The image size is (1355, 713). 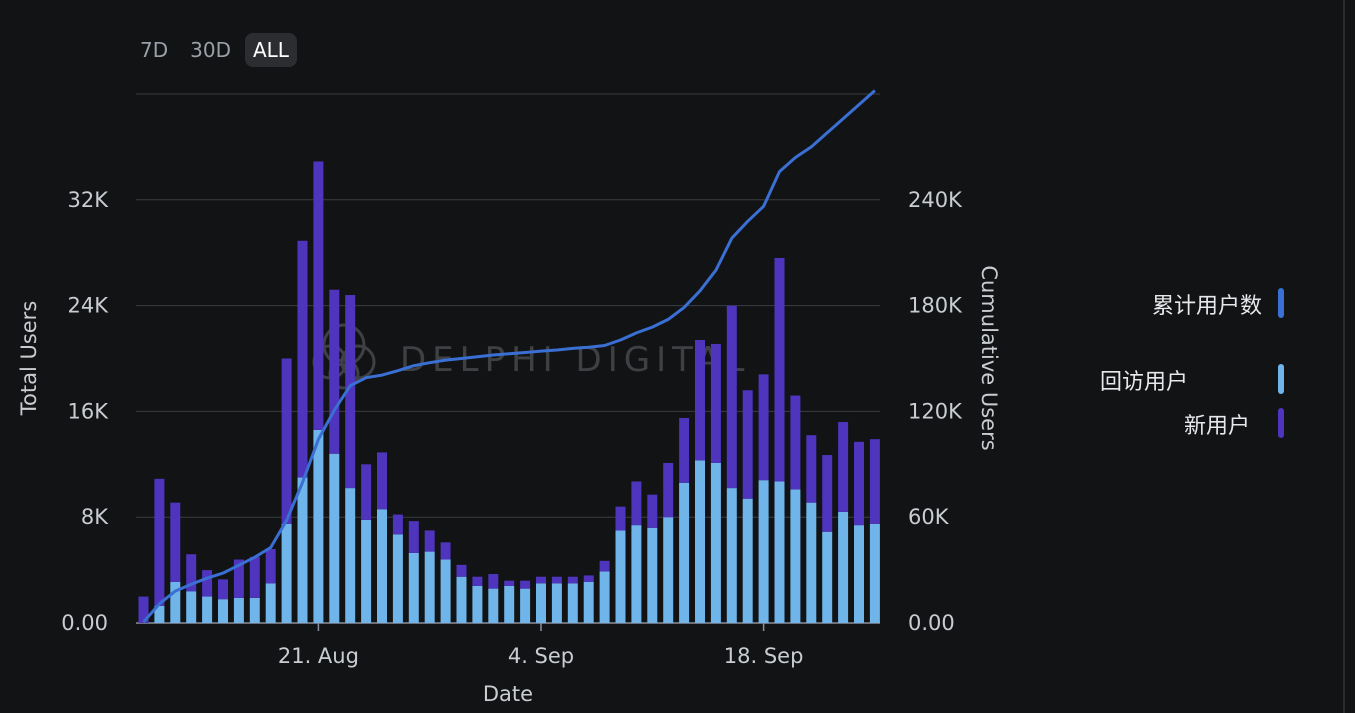 What do you see at coordinates (935, 411) in the screenshot?
I see `y-tick-right-label: 120K` at bounding box center [935, 411].